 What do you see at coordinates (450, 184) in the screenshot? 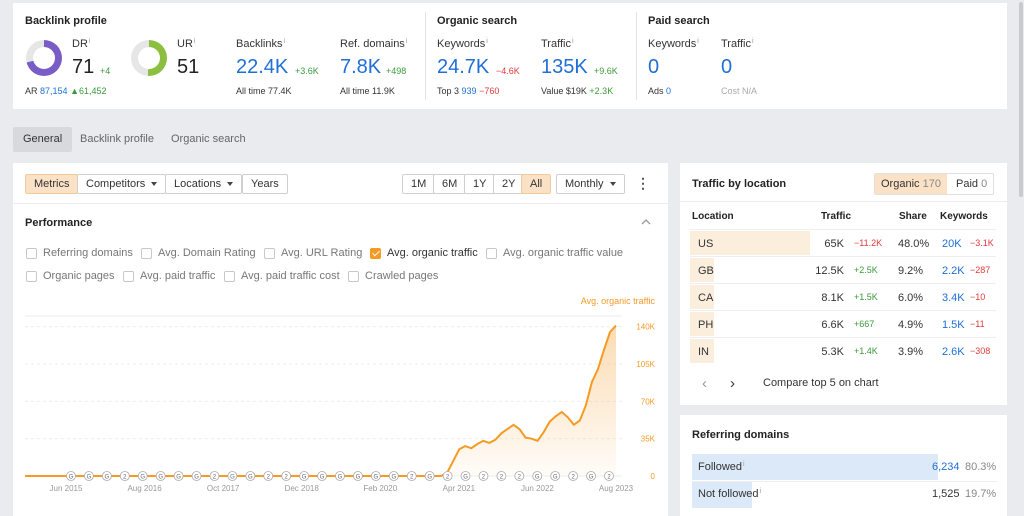
I see `range-6m-button: 6M` at bounding box center [450, 184].